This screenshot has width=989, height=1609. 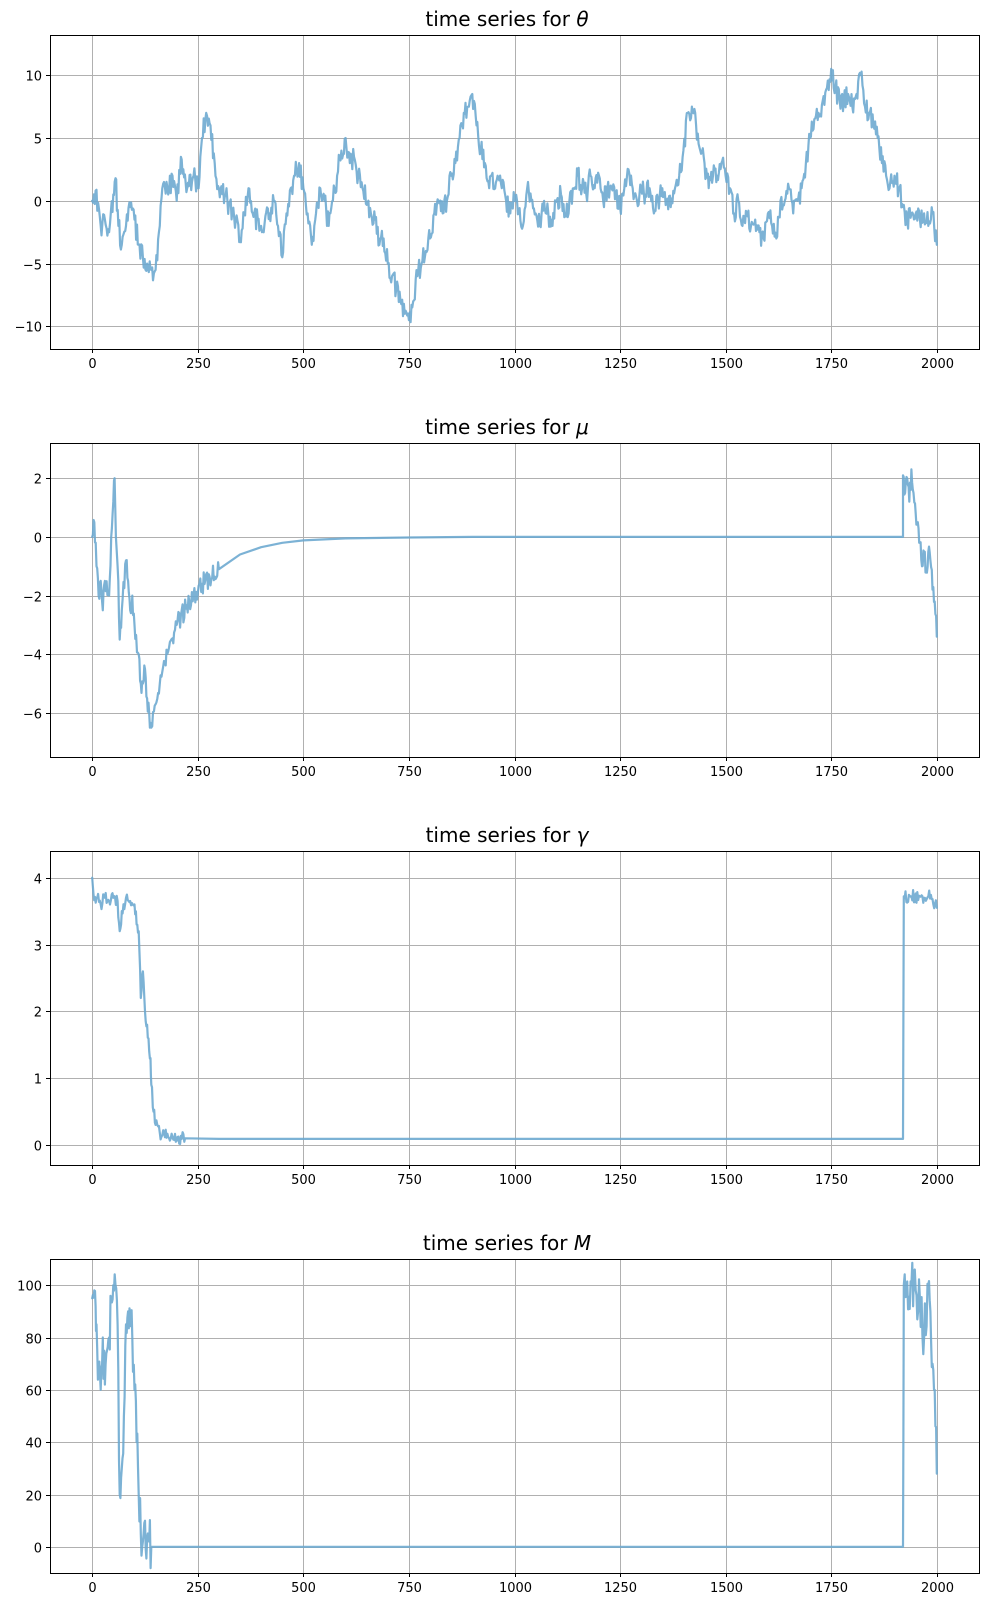 What do you see at coordinates (28, 328) in the screenshot?
I see `y-tick-label: −10` at bounding box center [28, 328].